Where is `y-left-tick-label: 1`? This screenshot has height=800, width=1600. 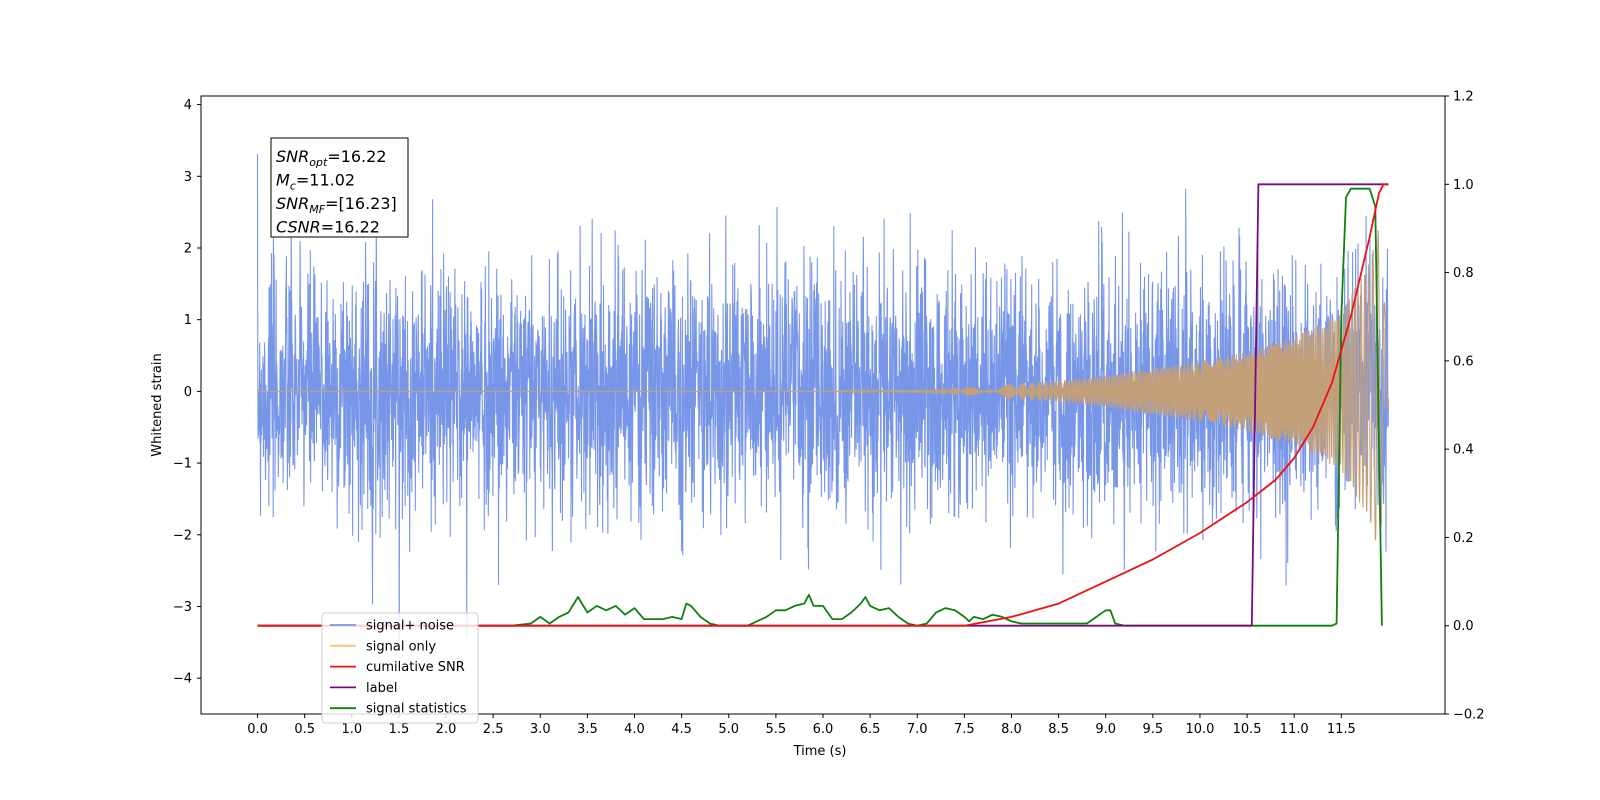 y-left-tick-label: 1 is located at coordinates (188, 320).